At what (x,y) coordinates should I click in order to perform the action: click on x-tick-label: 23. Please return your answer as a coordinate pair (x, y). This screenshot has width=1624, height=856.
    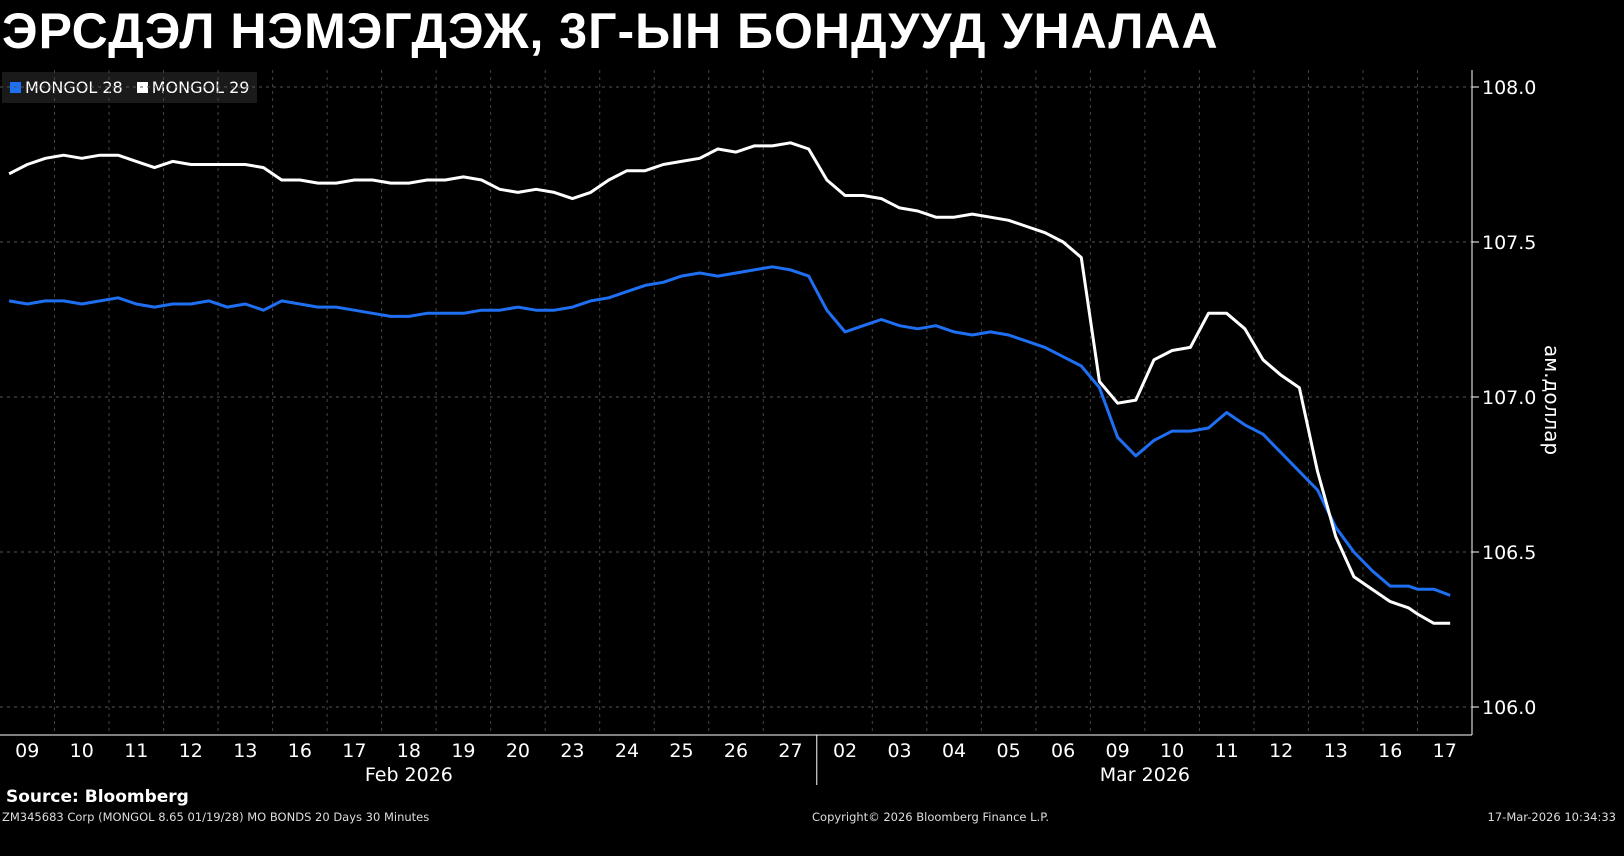
    Looking at the image, I should click on (572, 751).